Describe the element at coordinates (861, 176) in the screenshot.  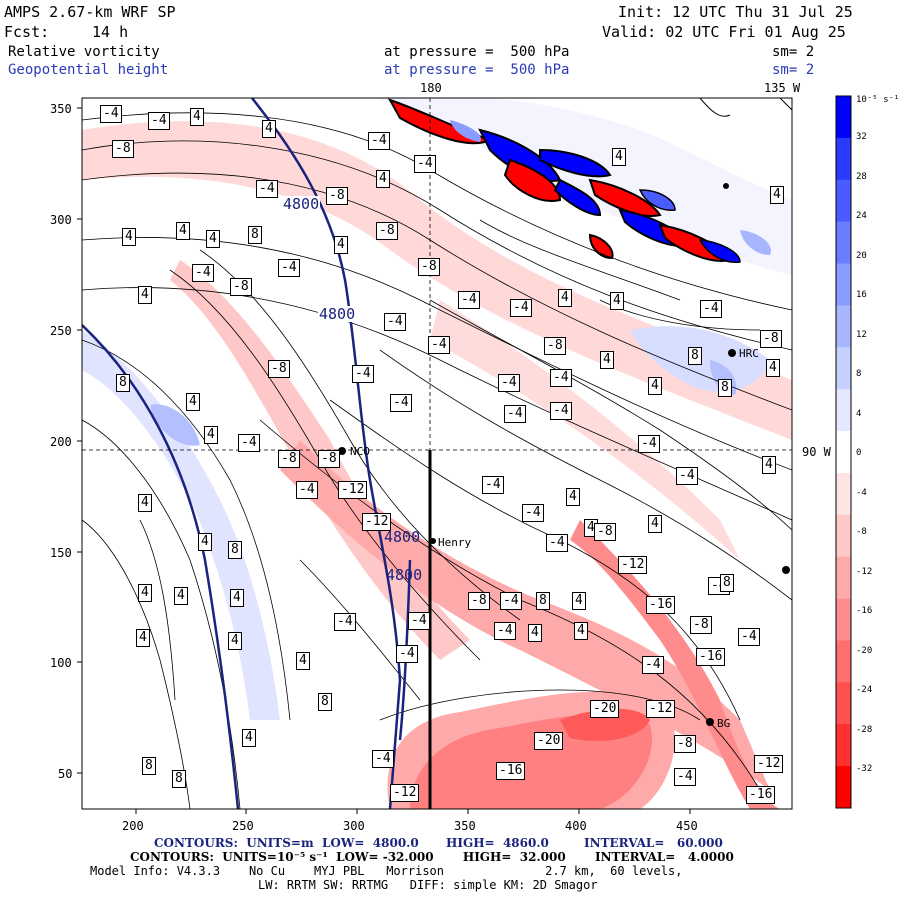
I see `colorbar-tick-label: 28` at that location.